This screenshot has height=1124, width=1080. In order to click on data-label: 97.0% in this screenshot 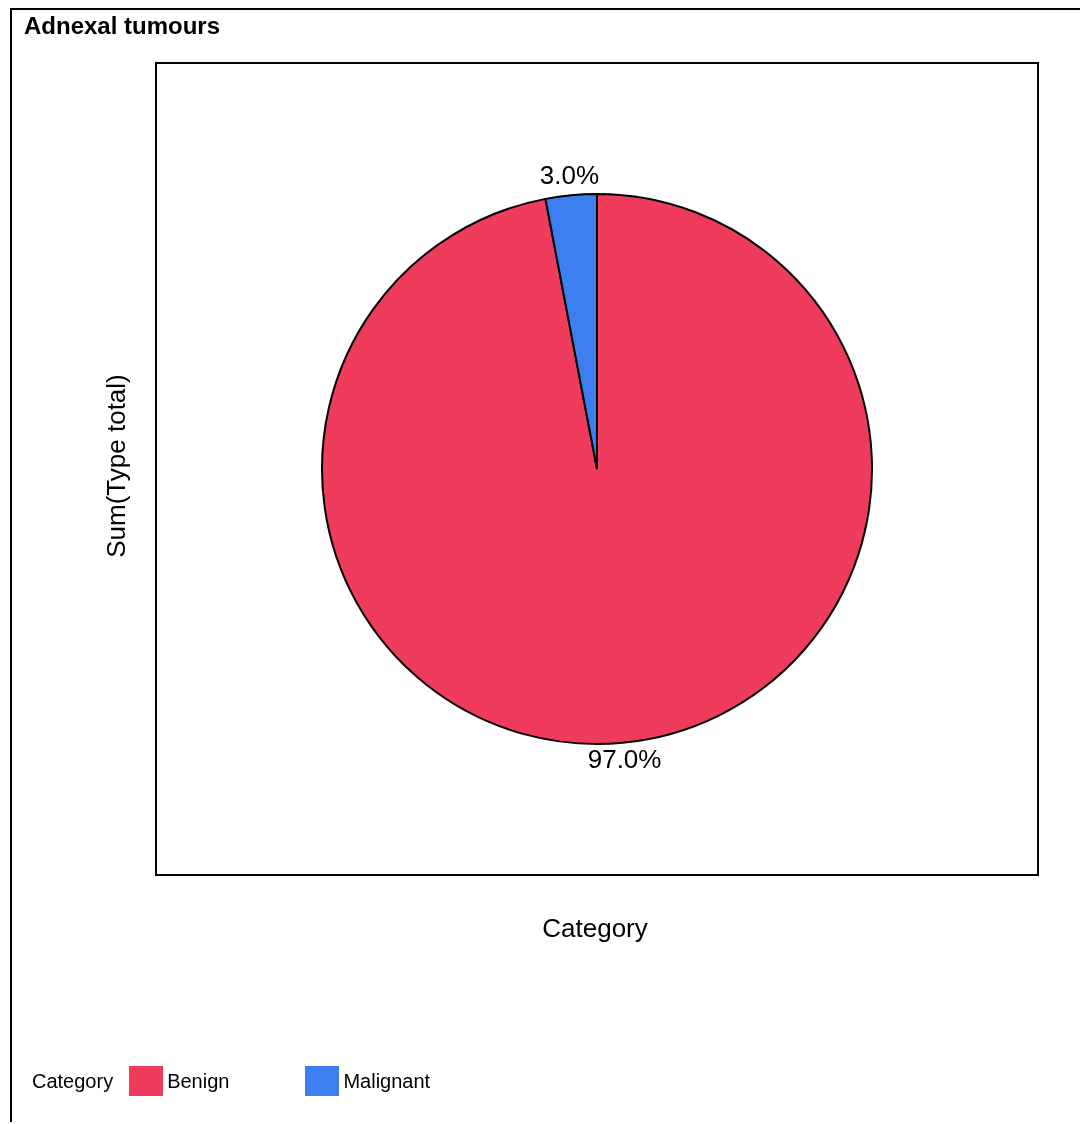, I will do `click(624, 758)`.